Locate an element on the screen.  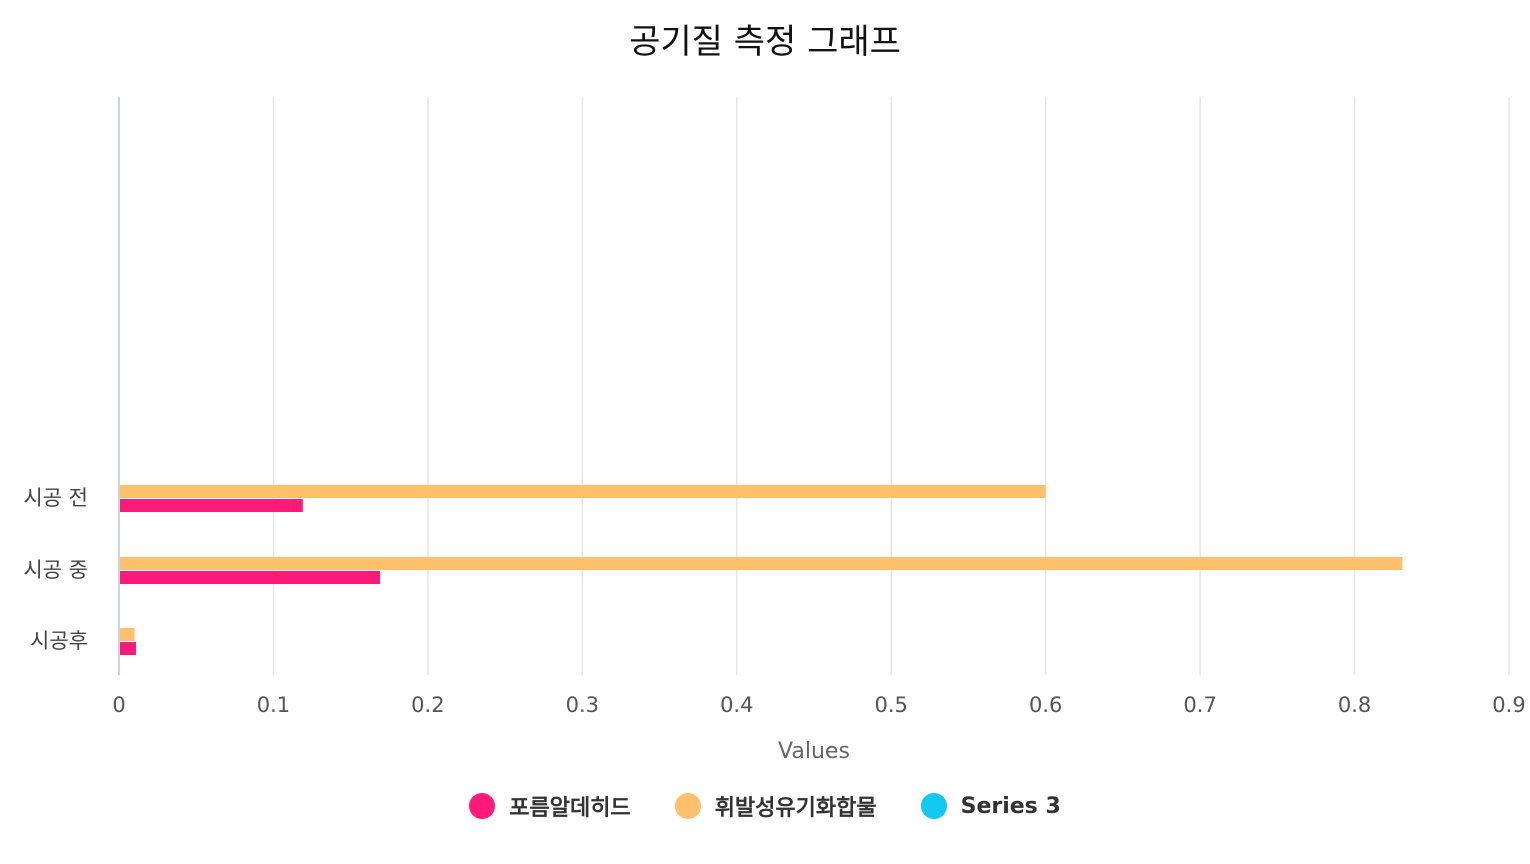
x-tick-label: 0.7 is located at coordinates (1199, 705).